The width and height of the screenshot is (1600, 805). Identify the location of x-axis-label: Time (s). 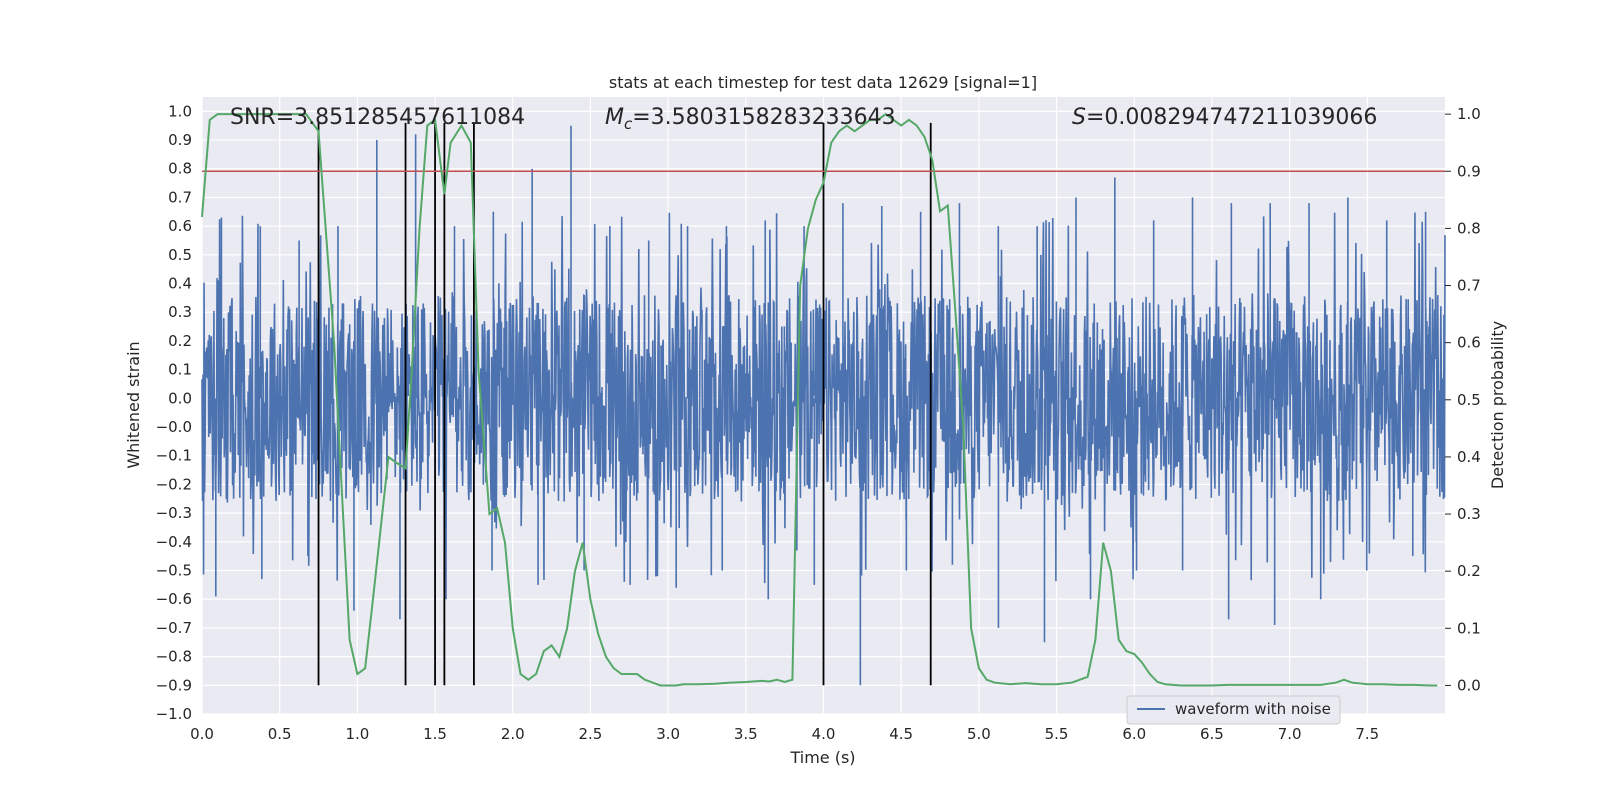
(822, 757).